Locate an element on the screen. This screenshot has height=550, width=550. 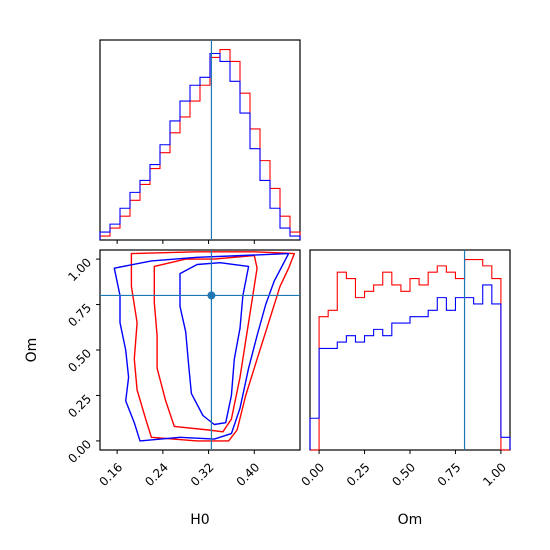
joint-contours is located at coordinates (200, 350).